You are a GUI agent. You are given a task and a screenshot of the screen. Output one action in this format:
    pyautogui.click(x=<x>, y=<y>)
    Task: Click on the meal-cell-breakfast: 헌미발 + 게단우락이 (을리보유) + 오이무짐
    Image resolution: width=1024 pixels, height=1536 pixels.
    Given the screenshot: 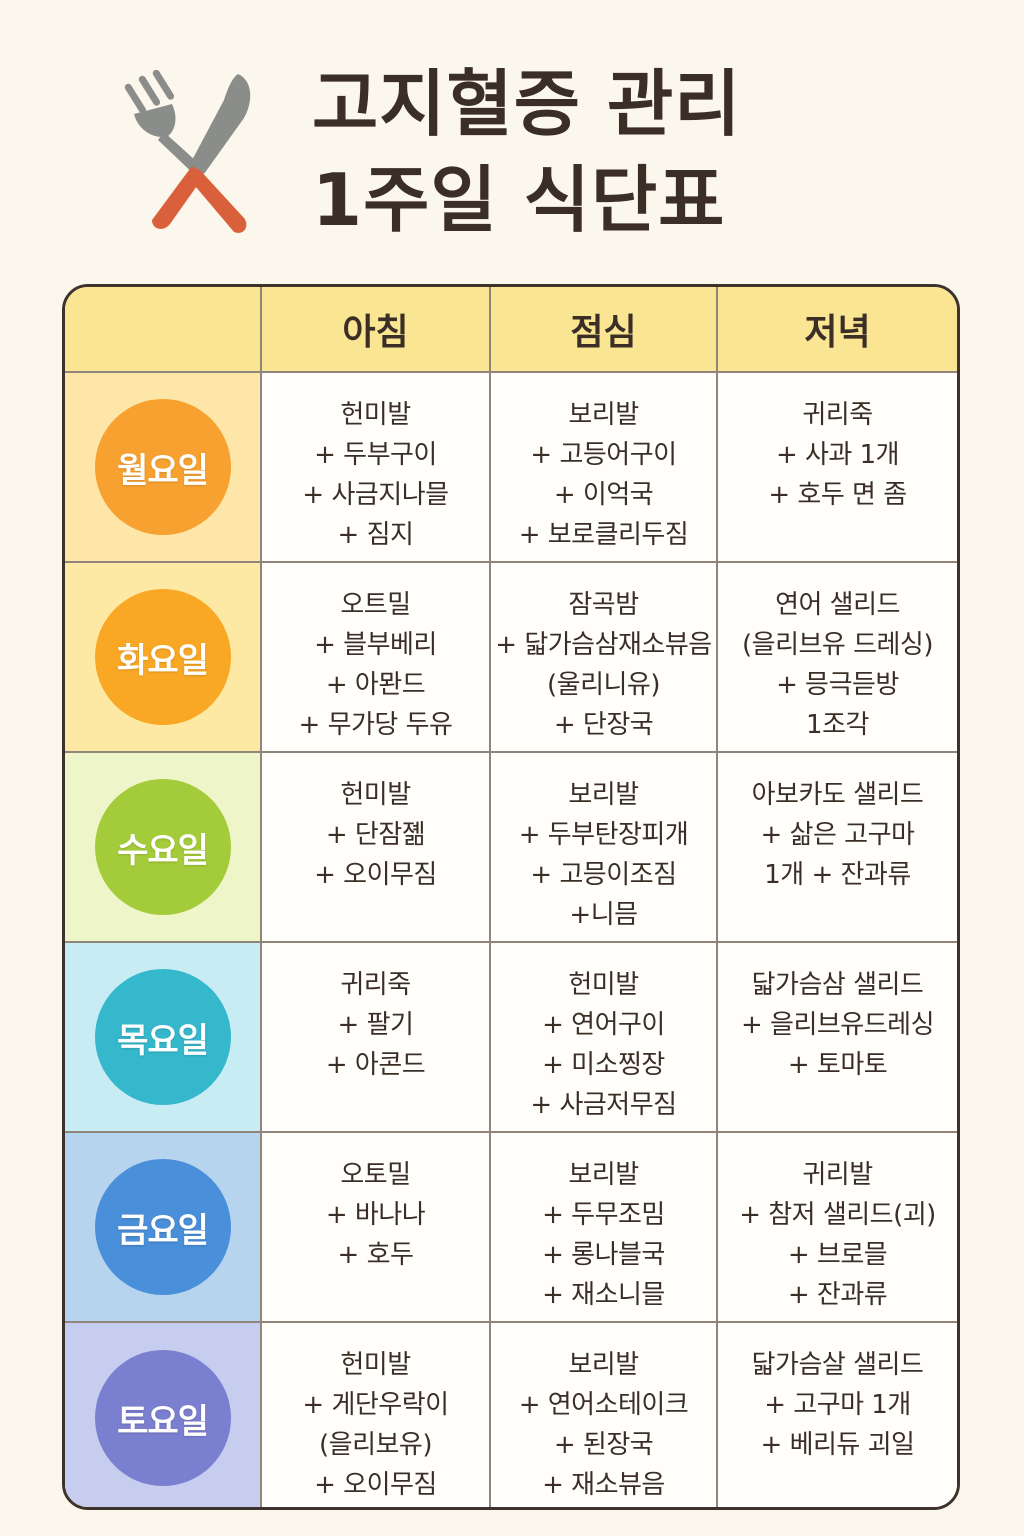 What is the action you would take?
    pyautogui.click(x=376, y=1415)
    